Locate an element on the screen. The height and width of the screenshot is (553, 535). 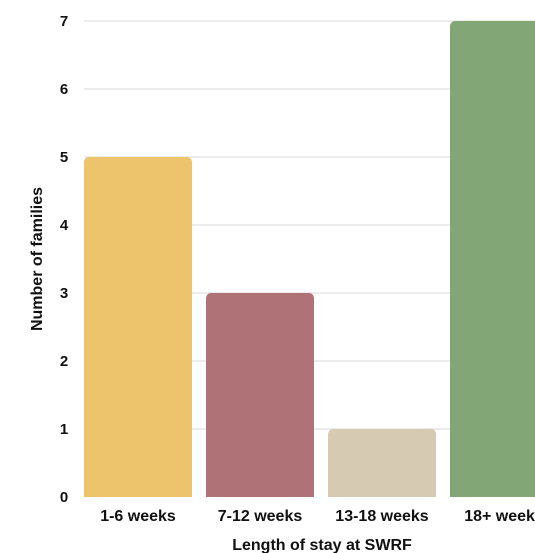
y-axis-ticks: 0 1 2 3 4 5 6 7 is located at coordinates (64, 259).